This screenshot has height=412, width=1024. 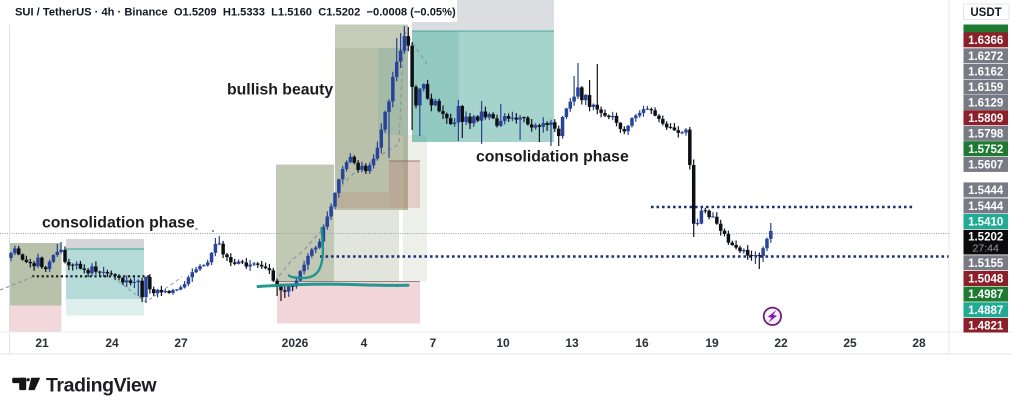 What do you see at coordinates (101, 386) in the screenshot?
I see `svg-text: TradingView` at bounding box center [101, 386].